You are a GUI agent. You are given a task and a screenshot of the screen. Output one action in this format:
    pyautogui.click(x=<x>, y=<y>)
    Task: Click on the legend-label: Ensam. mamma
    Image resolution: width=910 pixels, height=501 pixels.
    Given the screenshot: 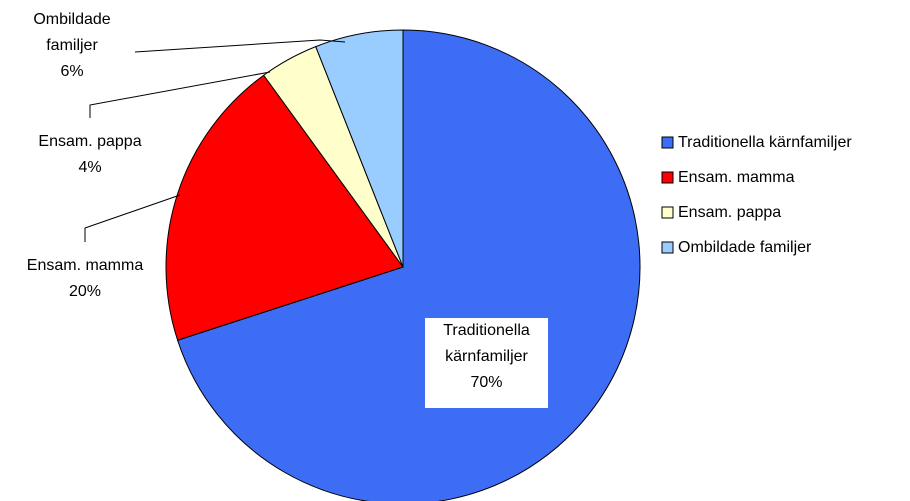 What is the action you would take?
    pyautogui.click(x=736, y=177)
    